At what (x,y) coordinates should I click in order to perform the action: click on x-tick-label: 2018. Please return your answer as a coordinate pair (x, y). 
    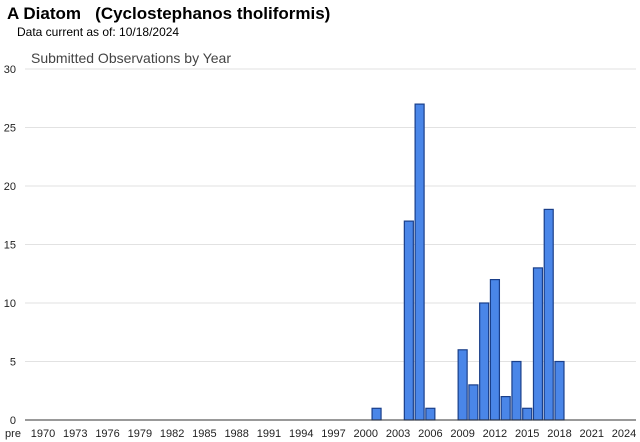
    Looking at the image, I should click on (559, 434).